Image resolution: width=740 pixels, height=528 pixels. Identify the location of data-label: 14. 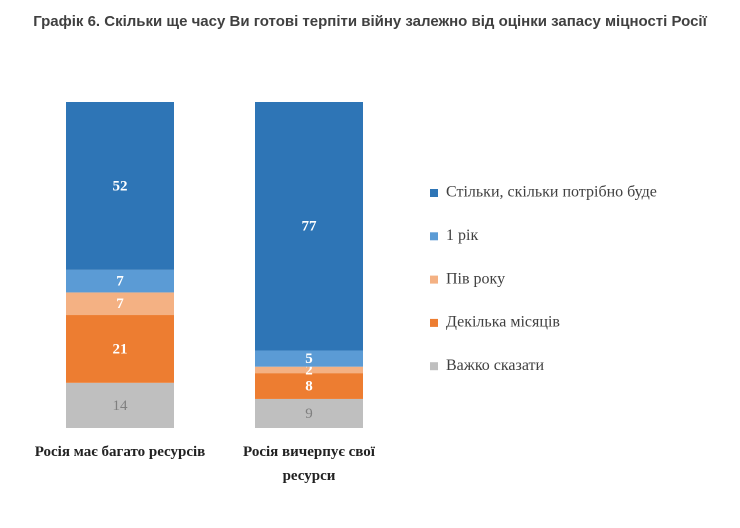
(121, 406).